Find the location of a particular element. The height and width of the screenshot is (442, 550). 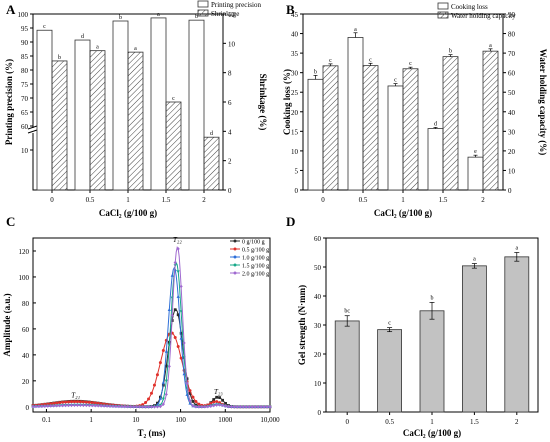

y-tick-label: 95 is located at coordinates (25, 29).